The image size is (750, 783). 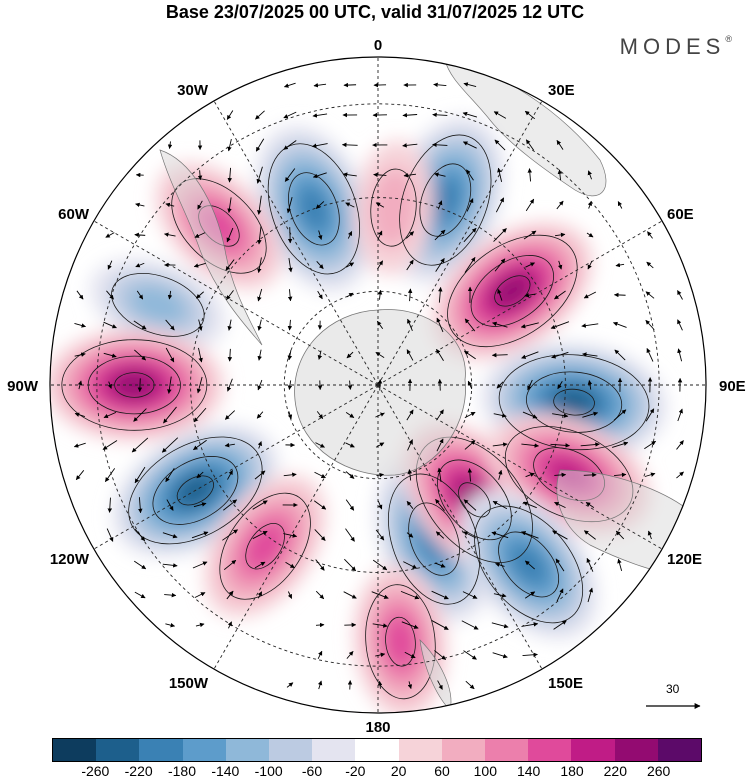 I want to click on anomaly-shade, so click(x=134, y=385).